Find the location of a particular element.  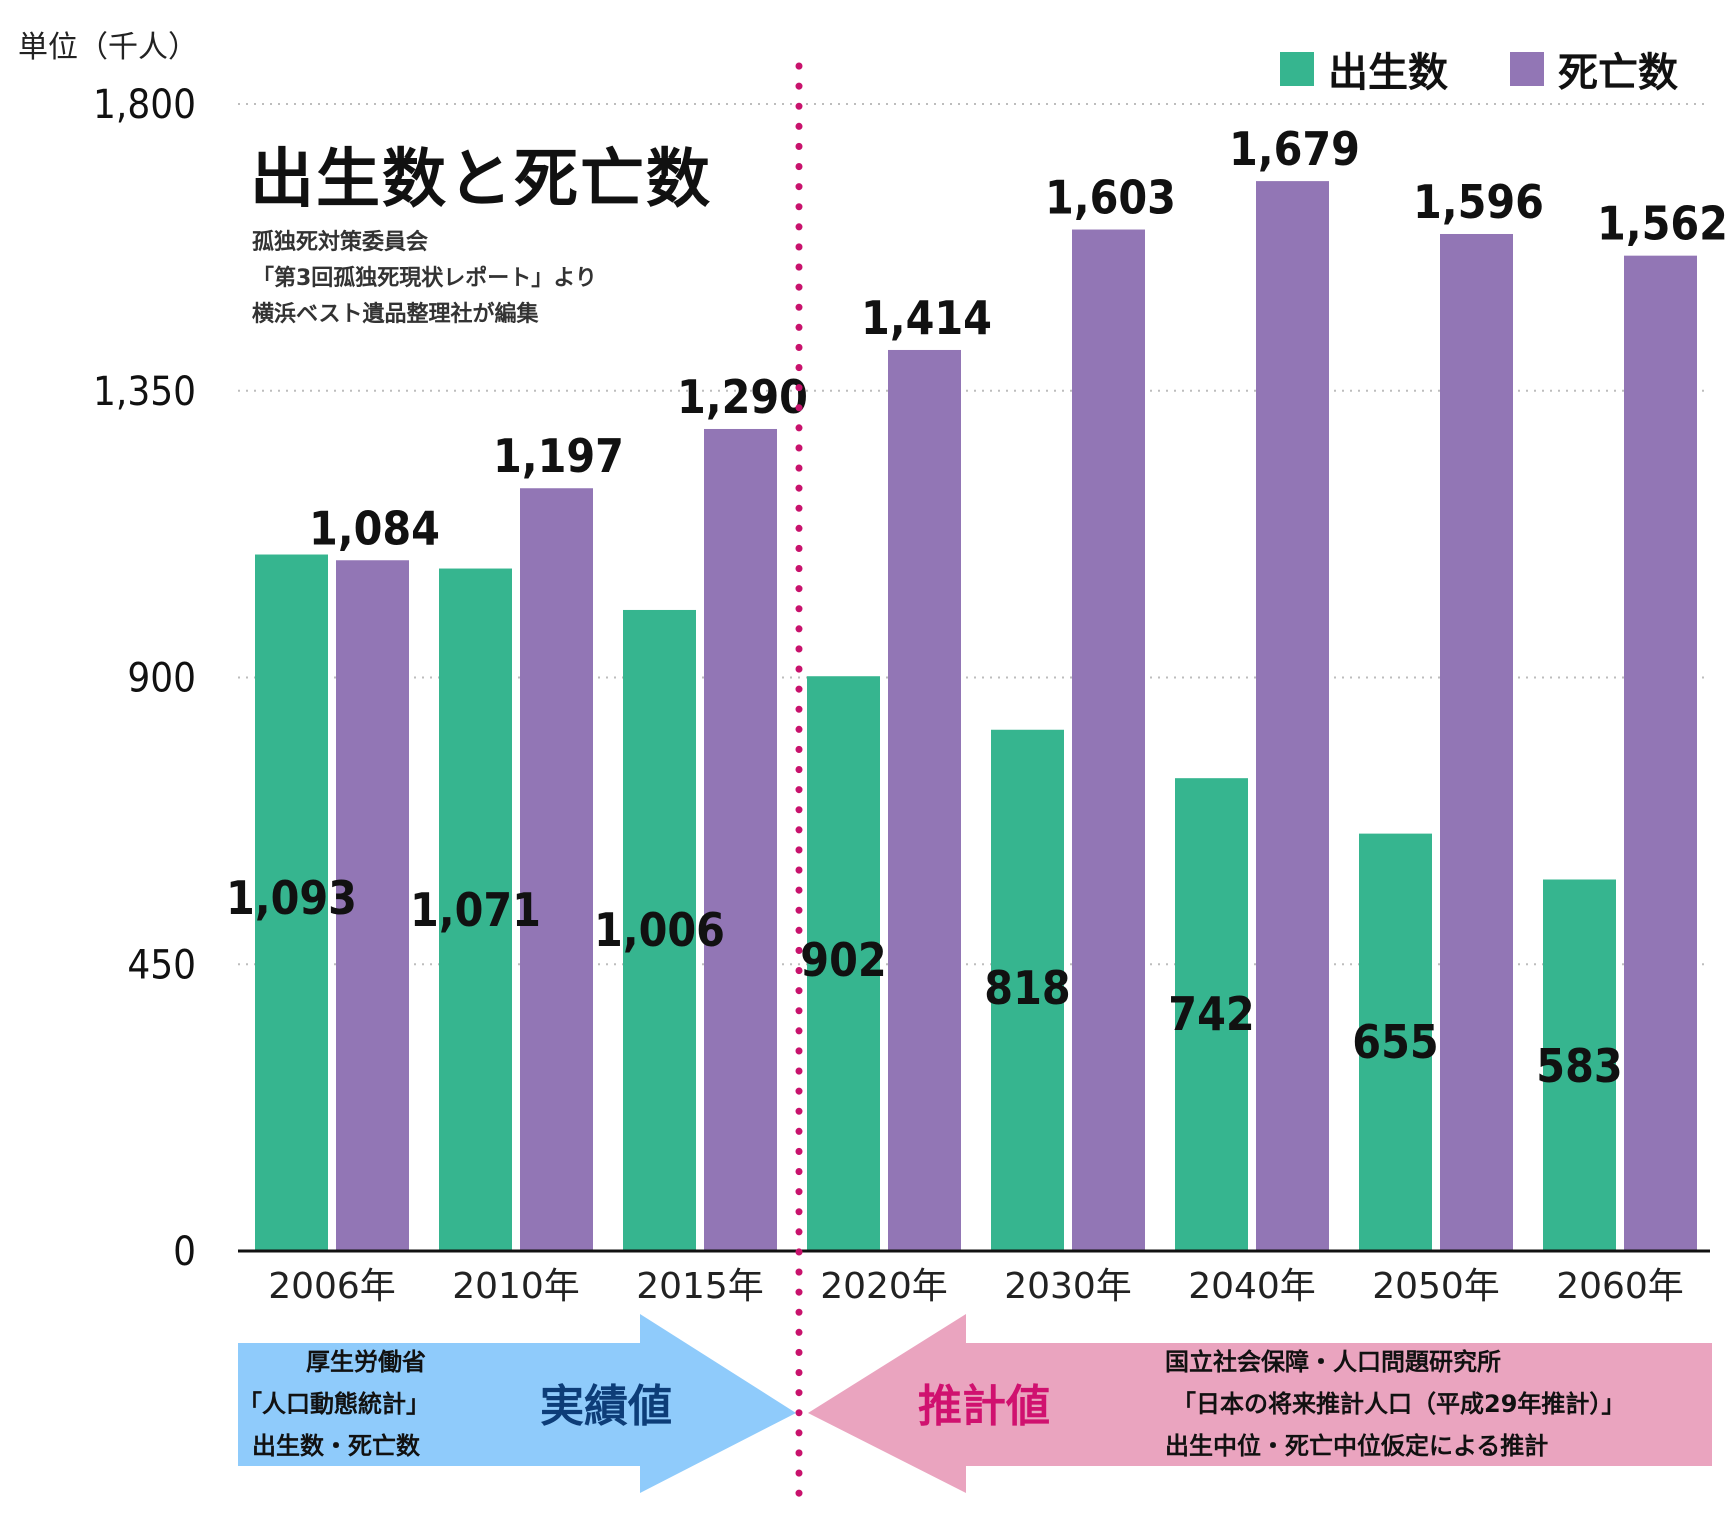

actual-label: 実績値 is located at coordinates (606, 1406).